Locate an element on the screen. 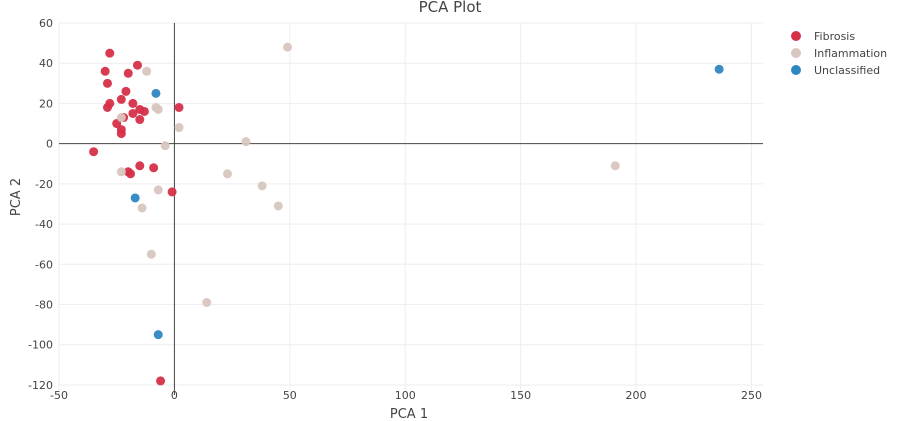  x-tick-label: 0 is located at coordinates (174, 395).